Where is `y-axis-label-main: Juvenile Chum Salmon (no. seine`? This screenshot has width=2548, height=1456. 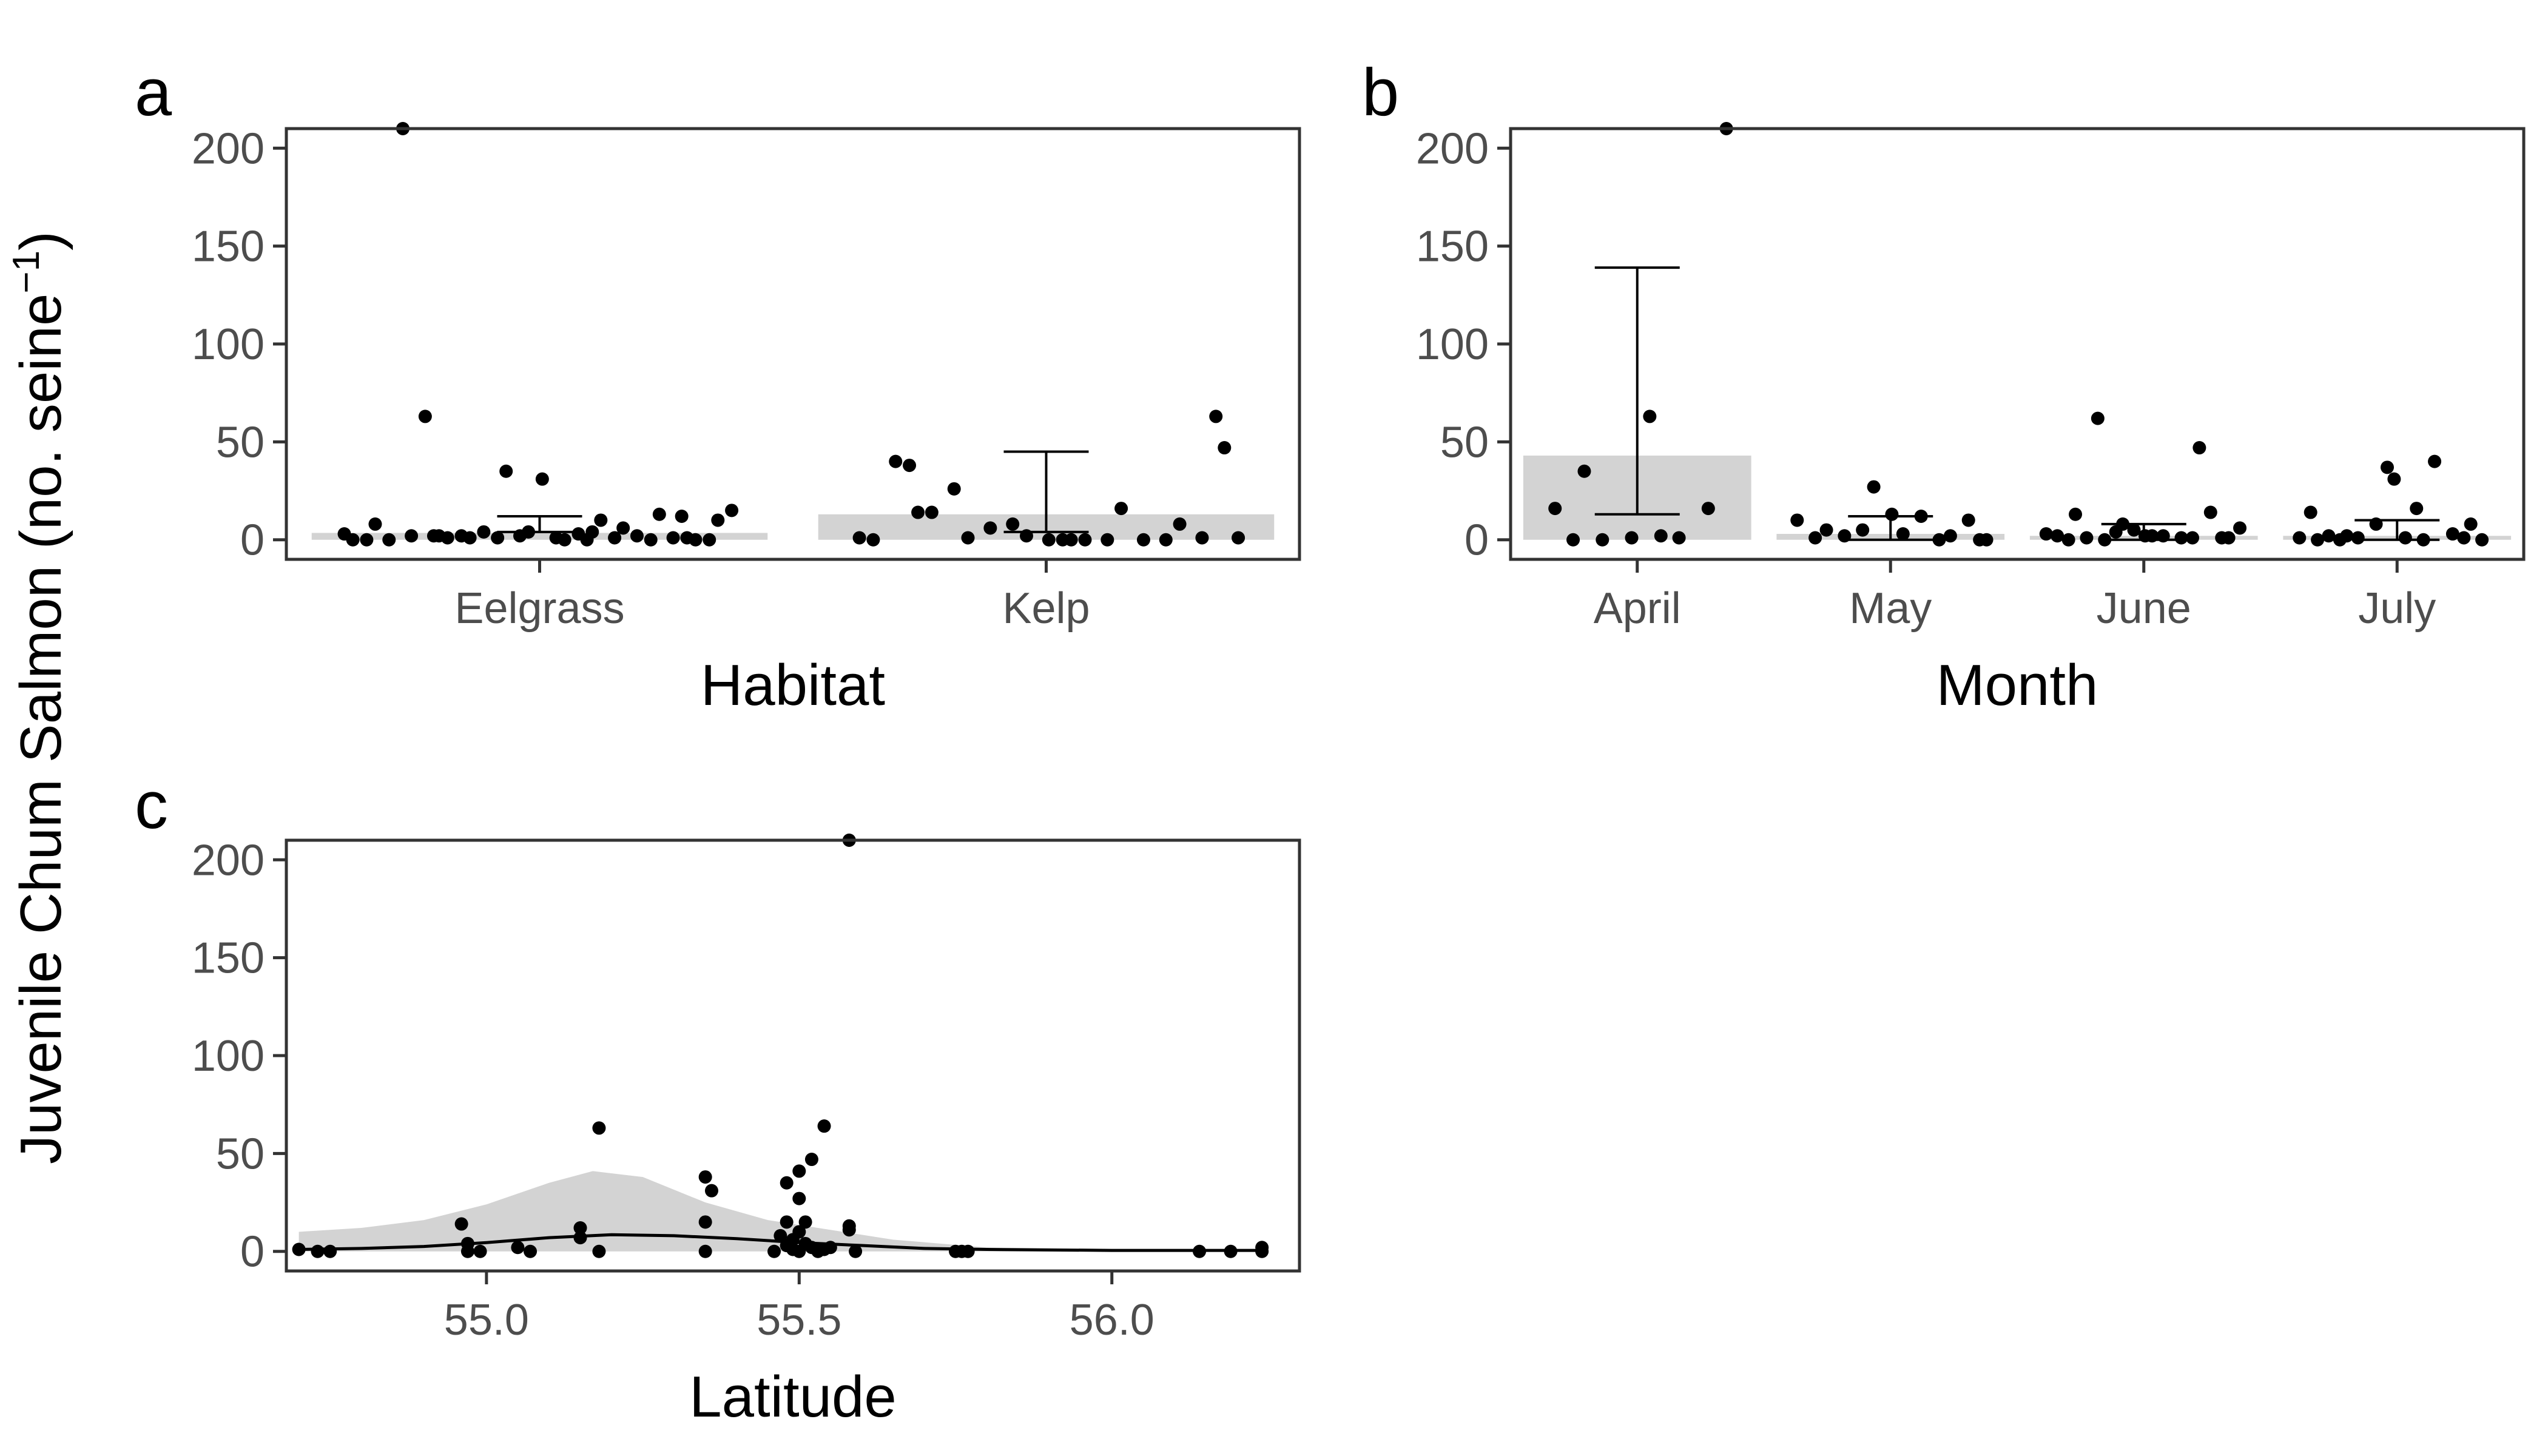
y-axis-label-main: Juvenile Chum Salmon (no. seine is located at coordinates (40, 729).